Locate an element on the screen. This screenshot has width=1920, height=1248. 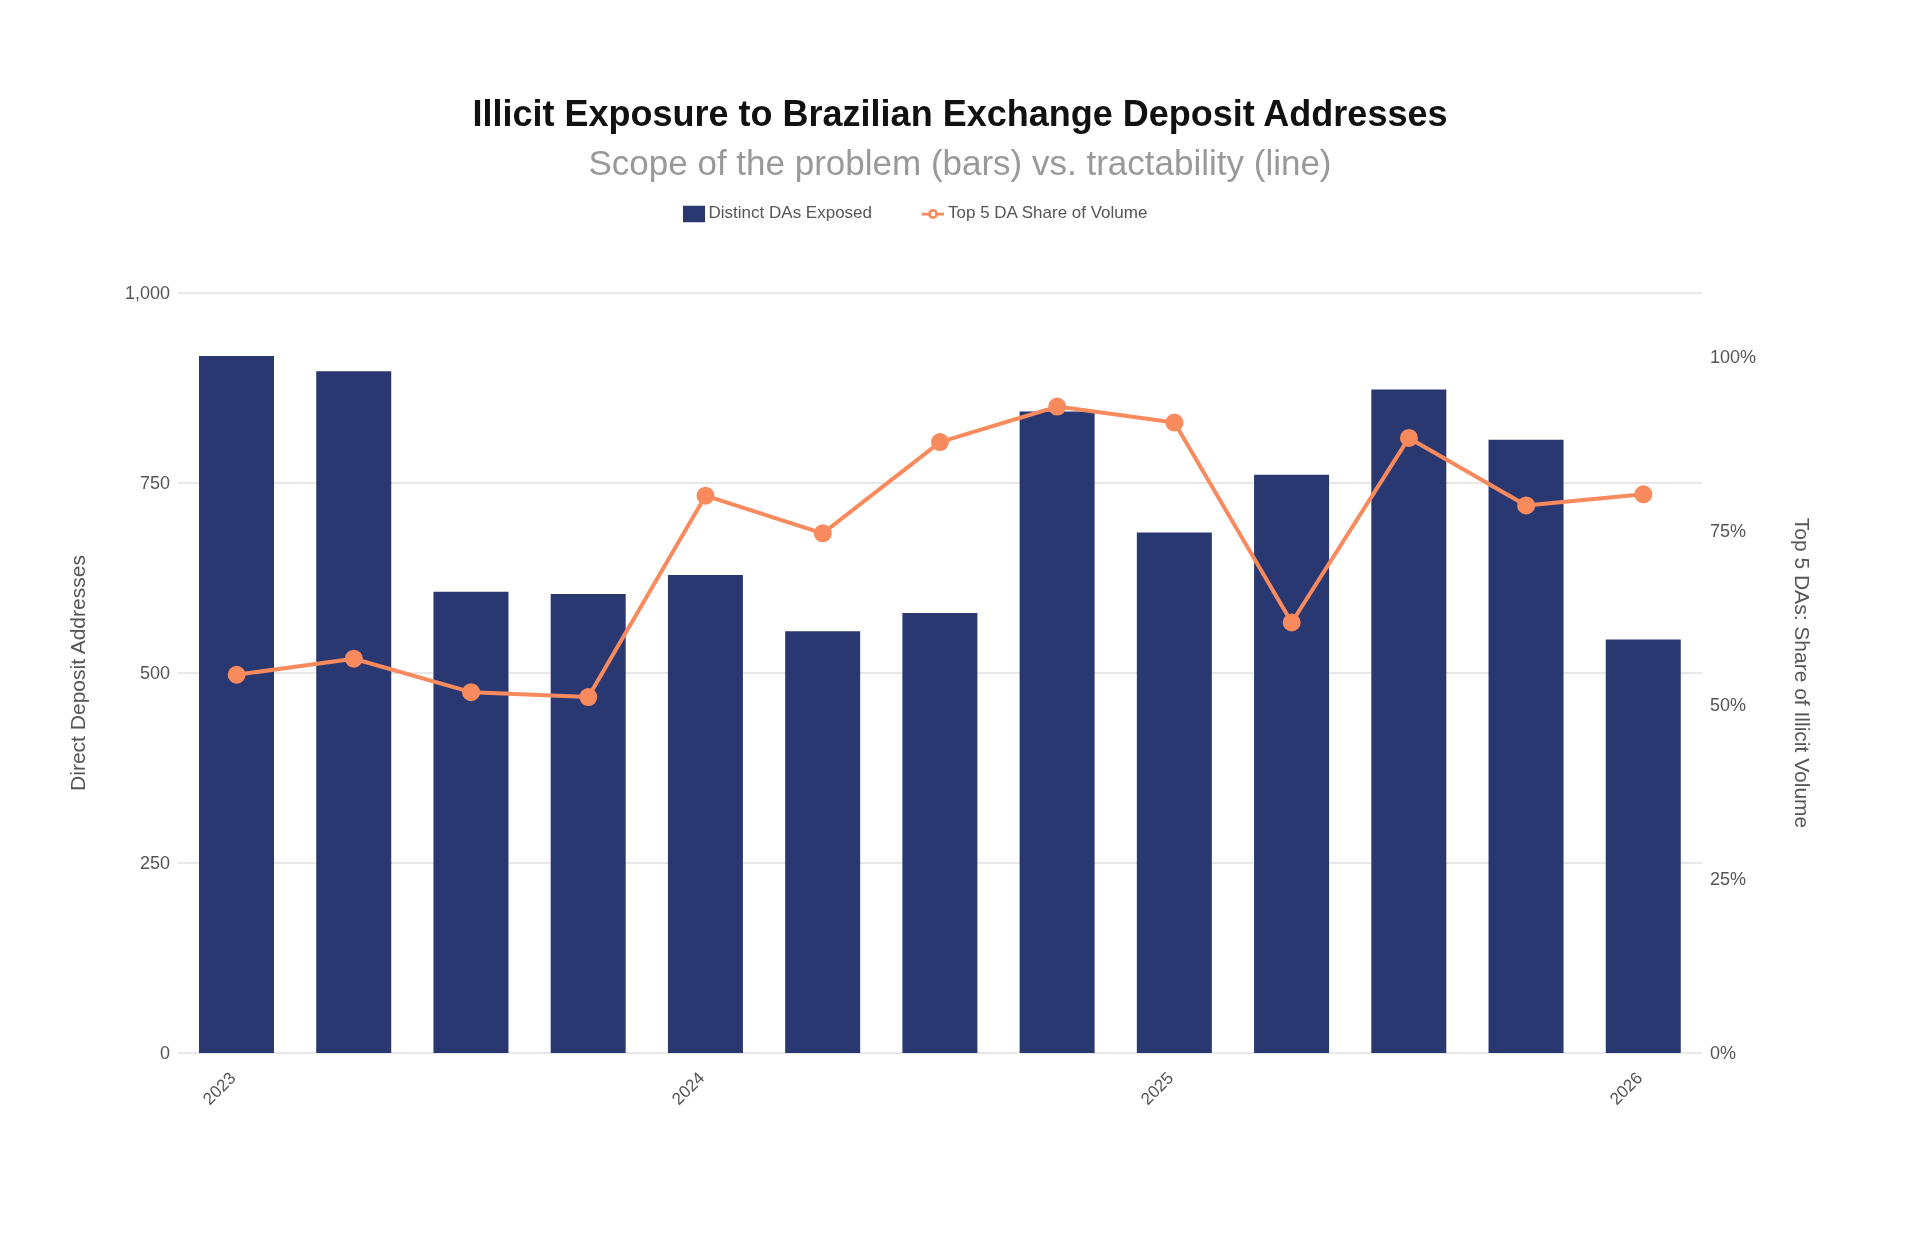
y2-tick-label: 0% is located at coordinates (1723, 1053).